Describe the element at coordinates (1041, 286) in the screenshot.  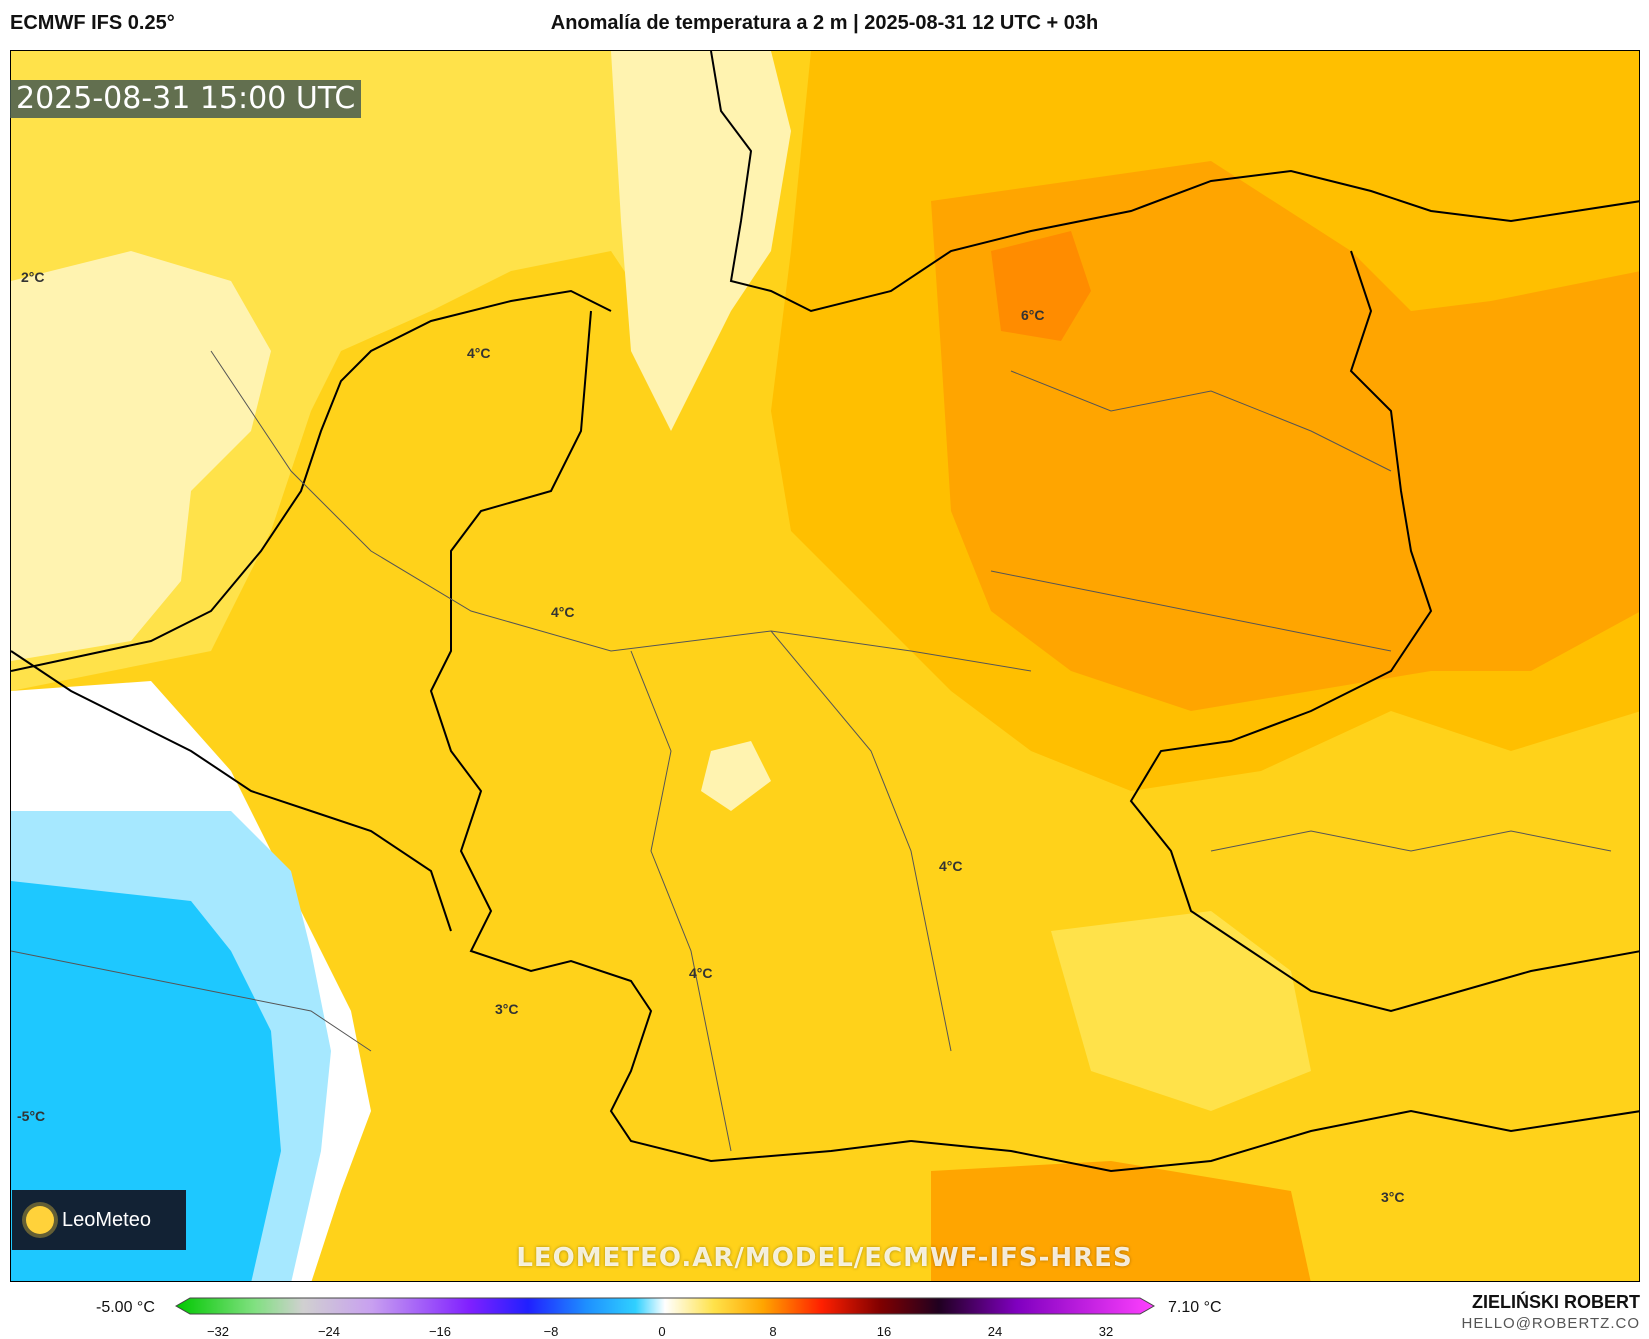
I see `deep-orange-zone` at that location.